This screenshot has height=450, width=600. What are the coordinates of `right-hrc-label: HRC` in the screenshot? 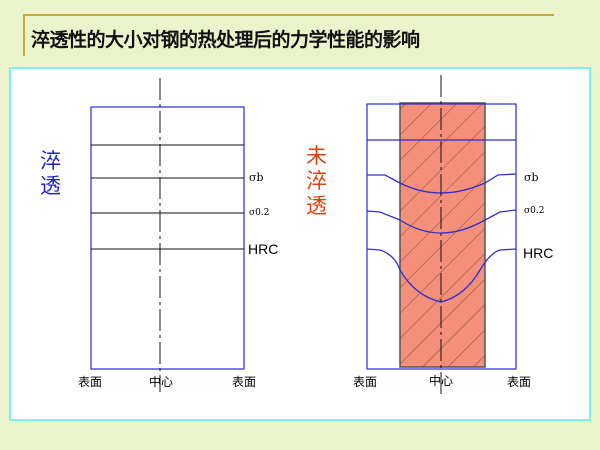 It's located at (538, 253).